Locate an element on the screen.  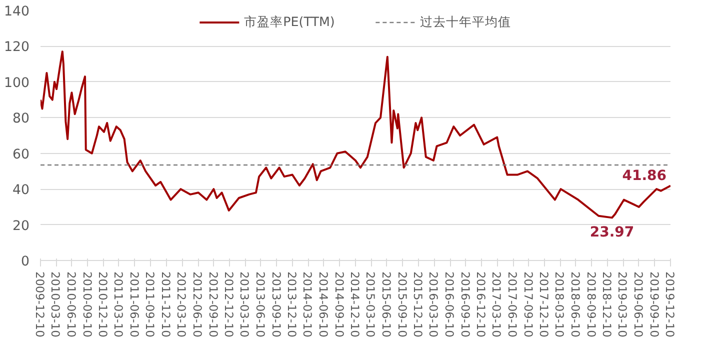
legend-label: 过去十年平均值 is located at coordinates (465, 22).